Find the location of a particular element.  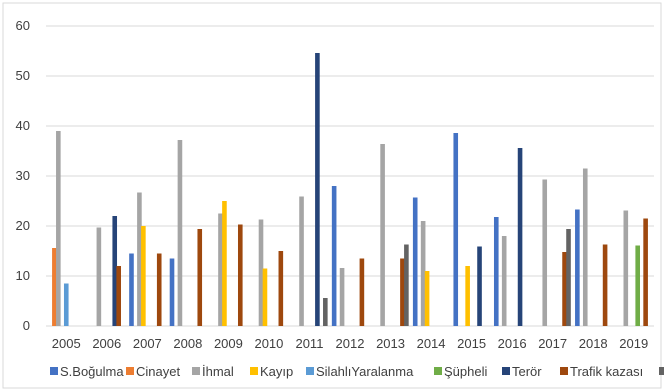

x-tick-label: 2018 is located at coordinates (593, 343).